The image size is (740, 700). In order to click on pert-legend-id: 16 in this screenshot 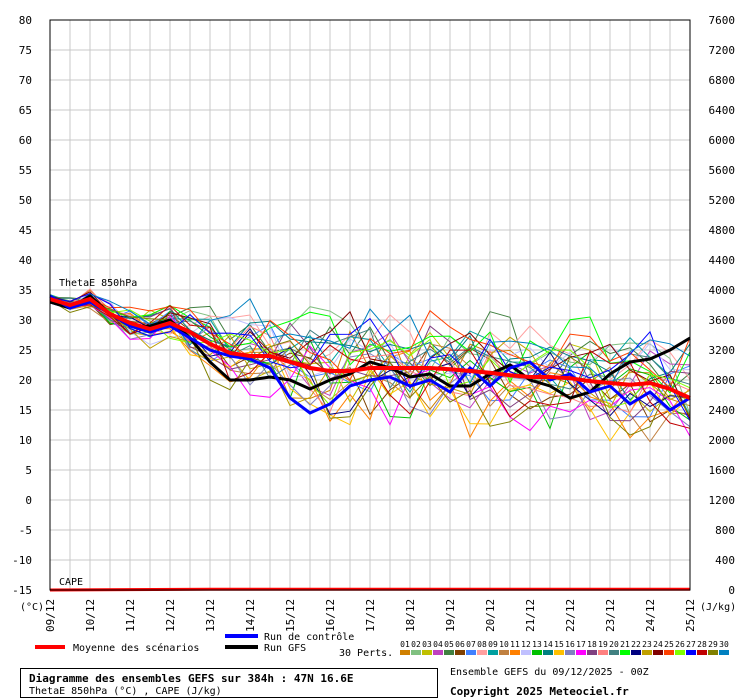, I will do `click(570, 644)`.